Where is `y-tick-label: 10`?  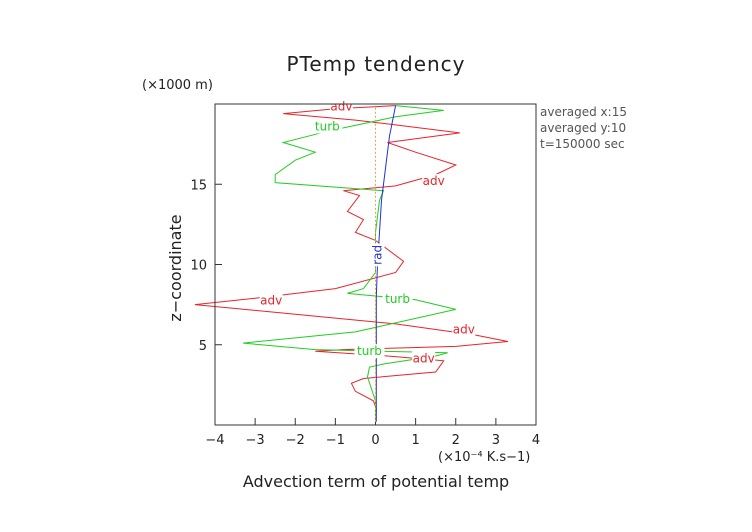 y-tick-label: 10 is located at coordinates (198, 266).